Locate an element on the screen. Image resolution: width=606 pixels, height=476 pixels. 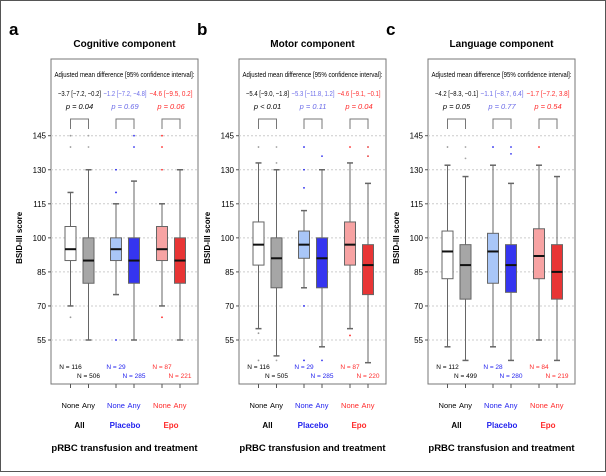
adjusted-difference: −5.3 [−11.8, 1.2] is located at coordinates (313, 93).